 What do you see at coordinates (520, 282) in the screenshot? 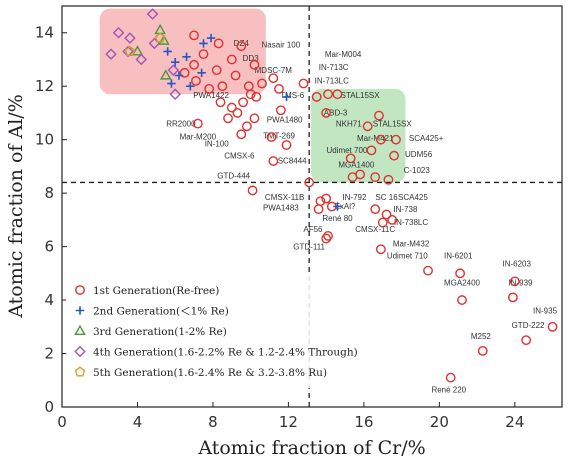
I see `alloy-label: IN-939` at bounding box center [520, 282].